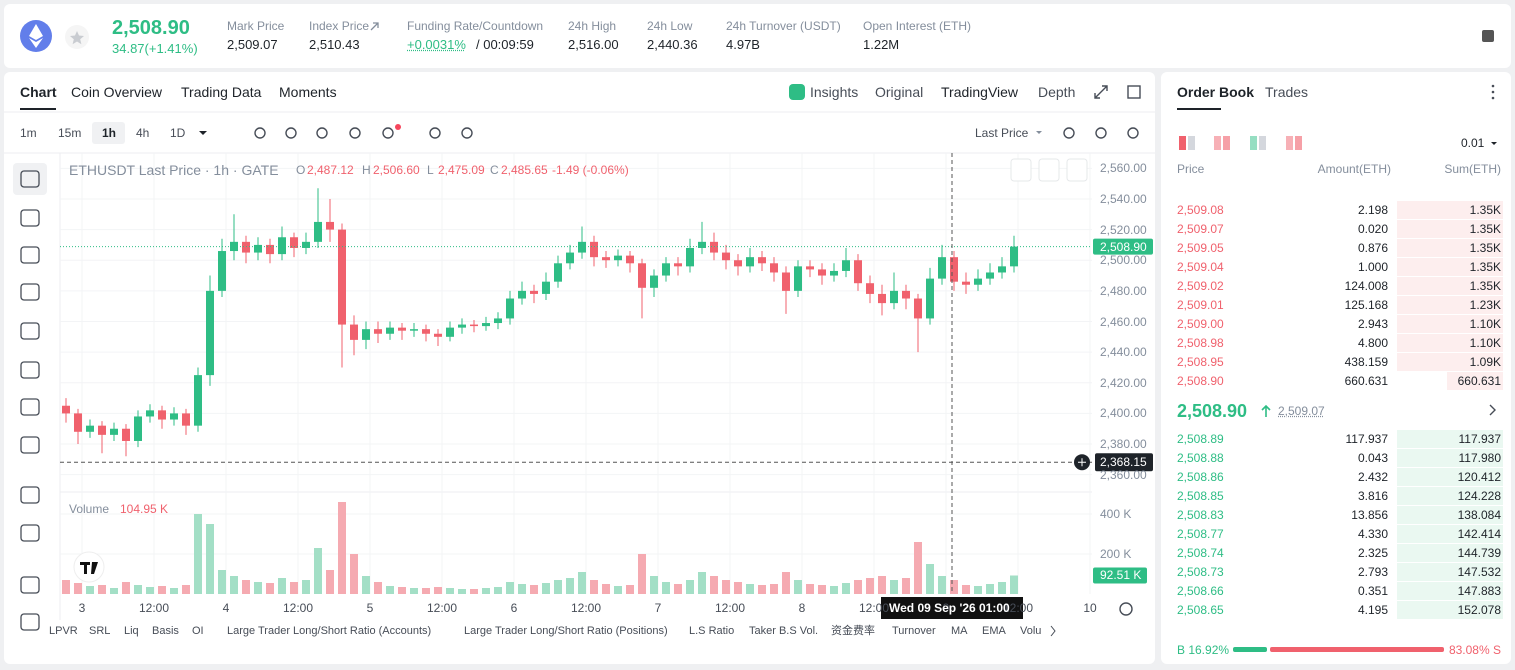  Describe the element at coordinates (994, 631) in the screenshot. I see `indicator-button: EMA` at that location.